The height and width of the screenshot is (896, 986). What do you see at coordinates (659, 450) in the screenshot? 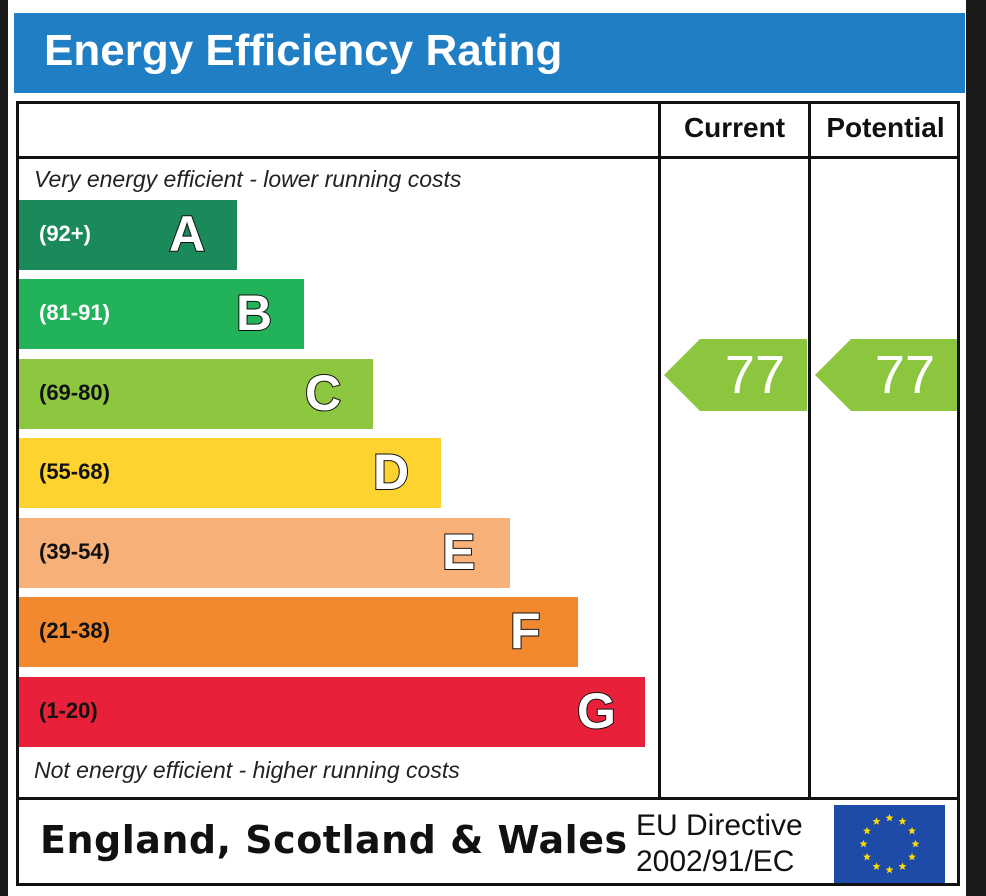
I see `column-divider-current` at bounding box center [659, 450].